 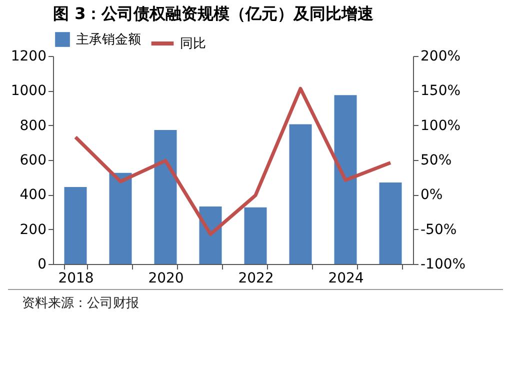 I want to click on y2-tick-label: -100%, so click(x=443, y=264).